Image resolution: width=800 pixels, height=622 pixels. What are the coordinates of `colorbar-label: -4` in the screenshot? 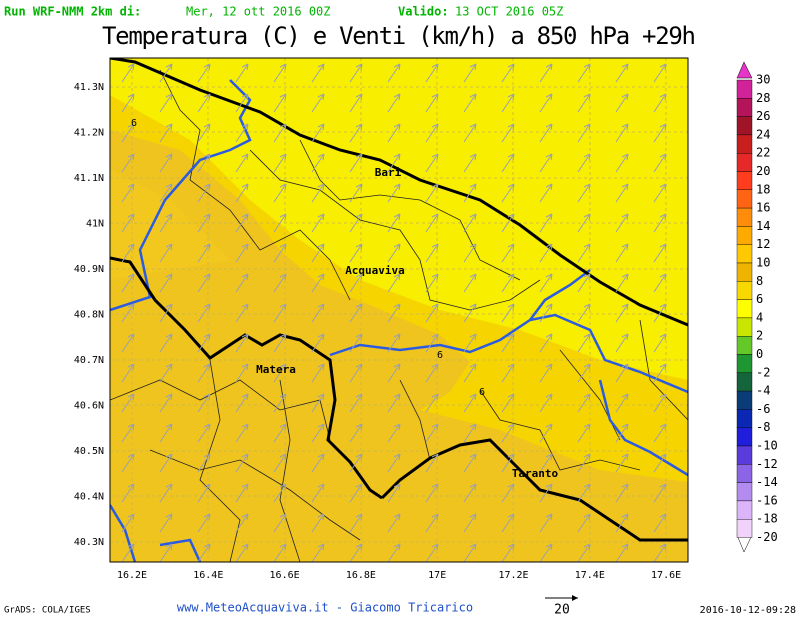 It's located at (763, 391).